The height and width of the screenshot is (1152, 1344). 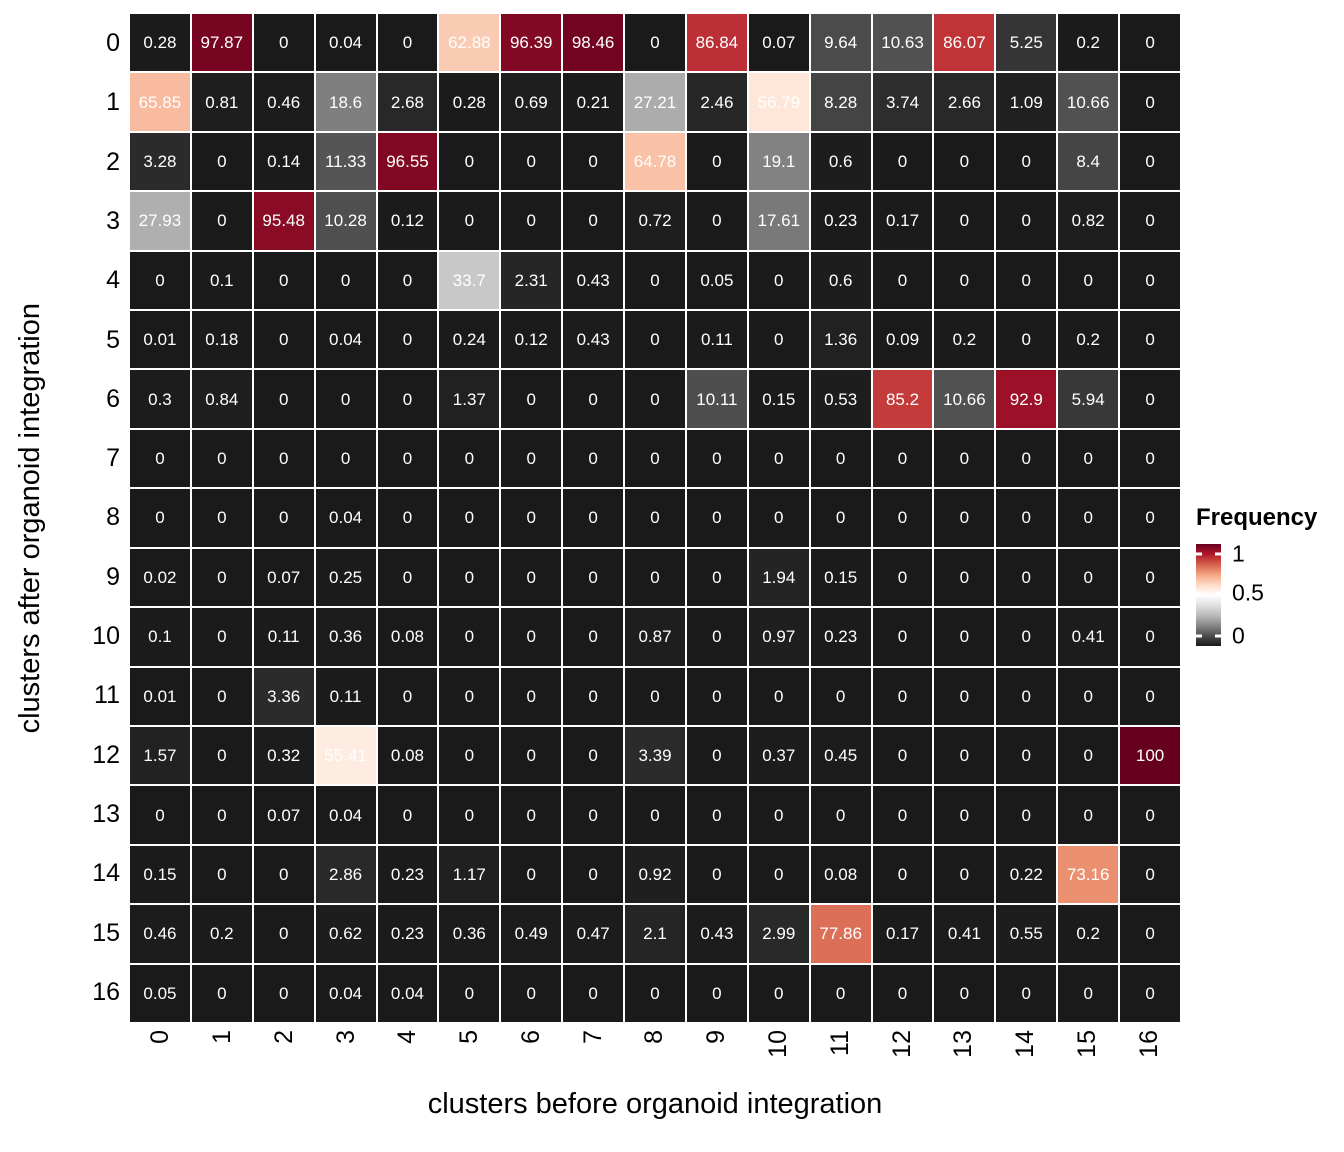 What do you see at coordinates (161, 1061) in the screenshot?
I see `x-tick-label: 0` at bounding box center [161, 1061].